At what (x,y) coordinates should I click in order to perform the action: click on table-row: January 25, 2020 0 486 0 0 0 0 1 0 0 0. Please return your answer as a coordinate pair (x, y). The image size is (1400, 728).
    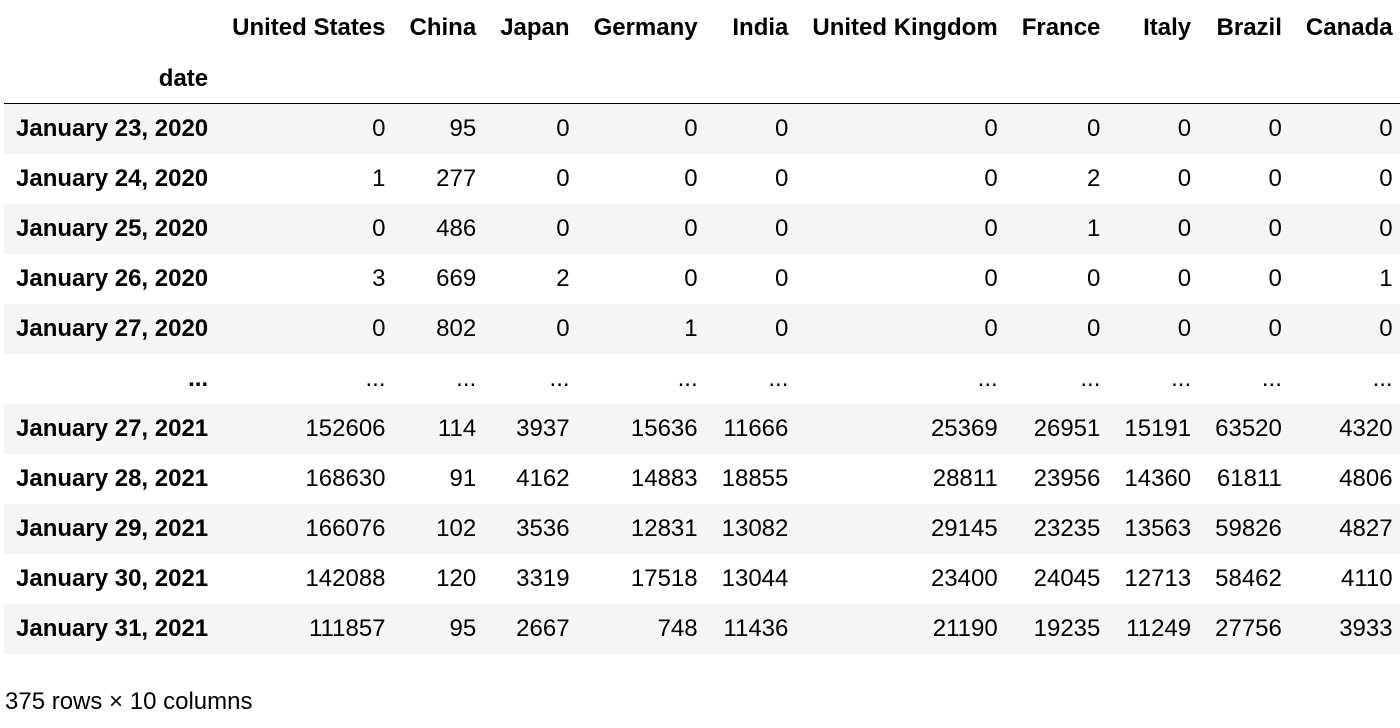
    Looking at the image, I should click on (702, 229).